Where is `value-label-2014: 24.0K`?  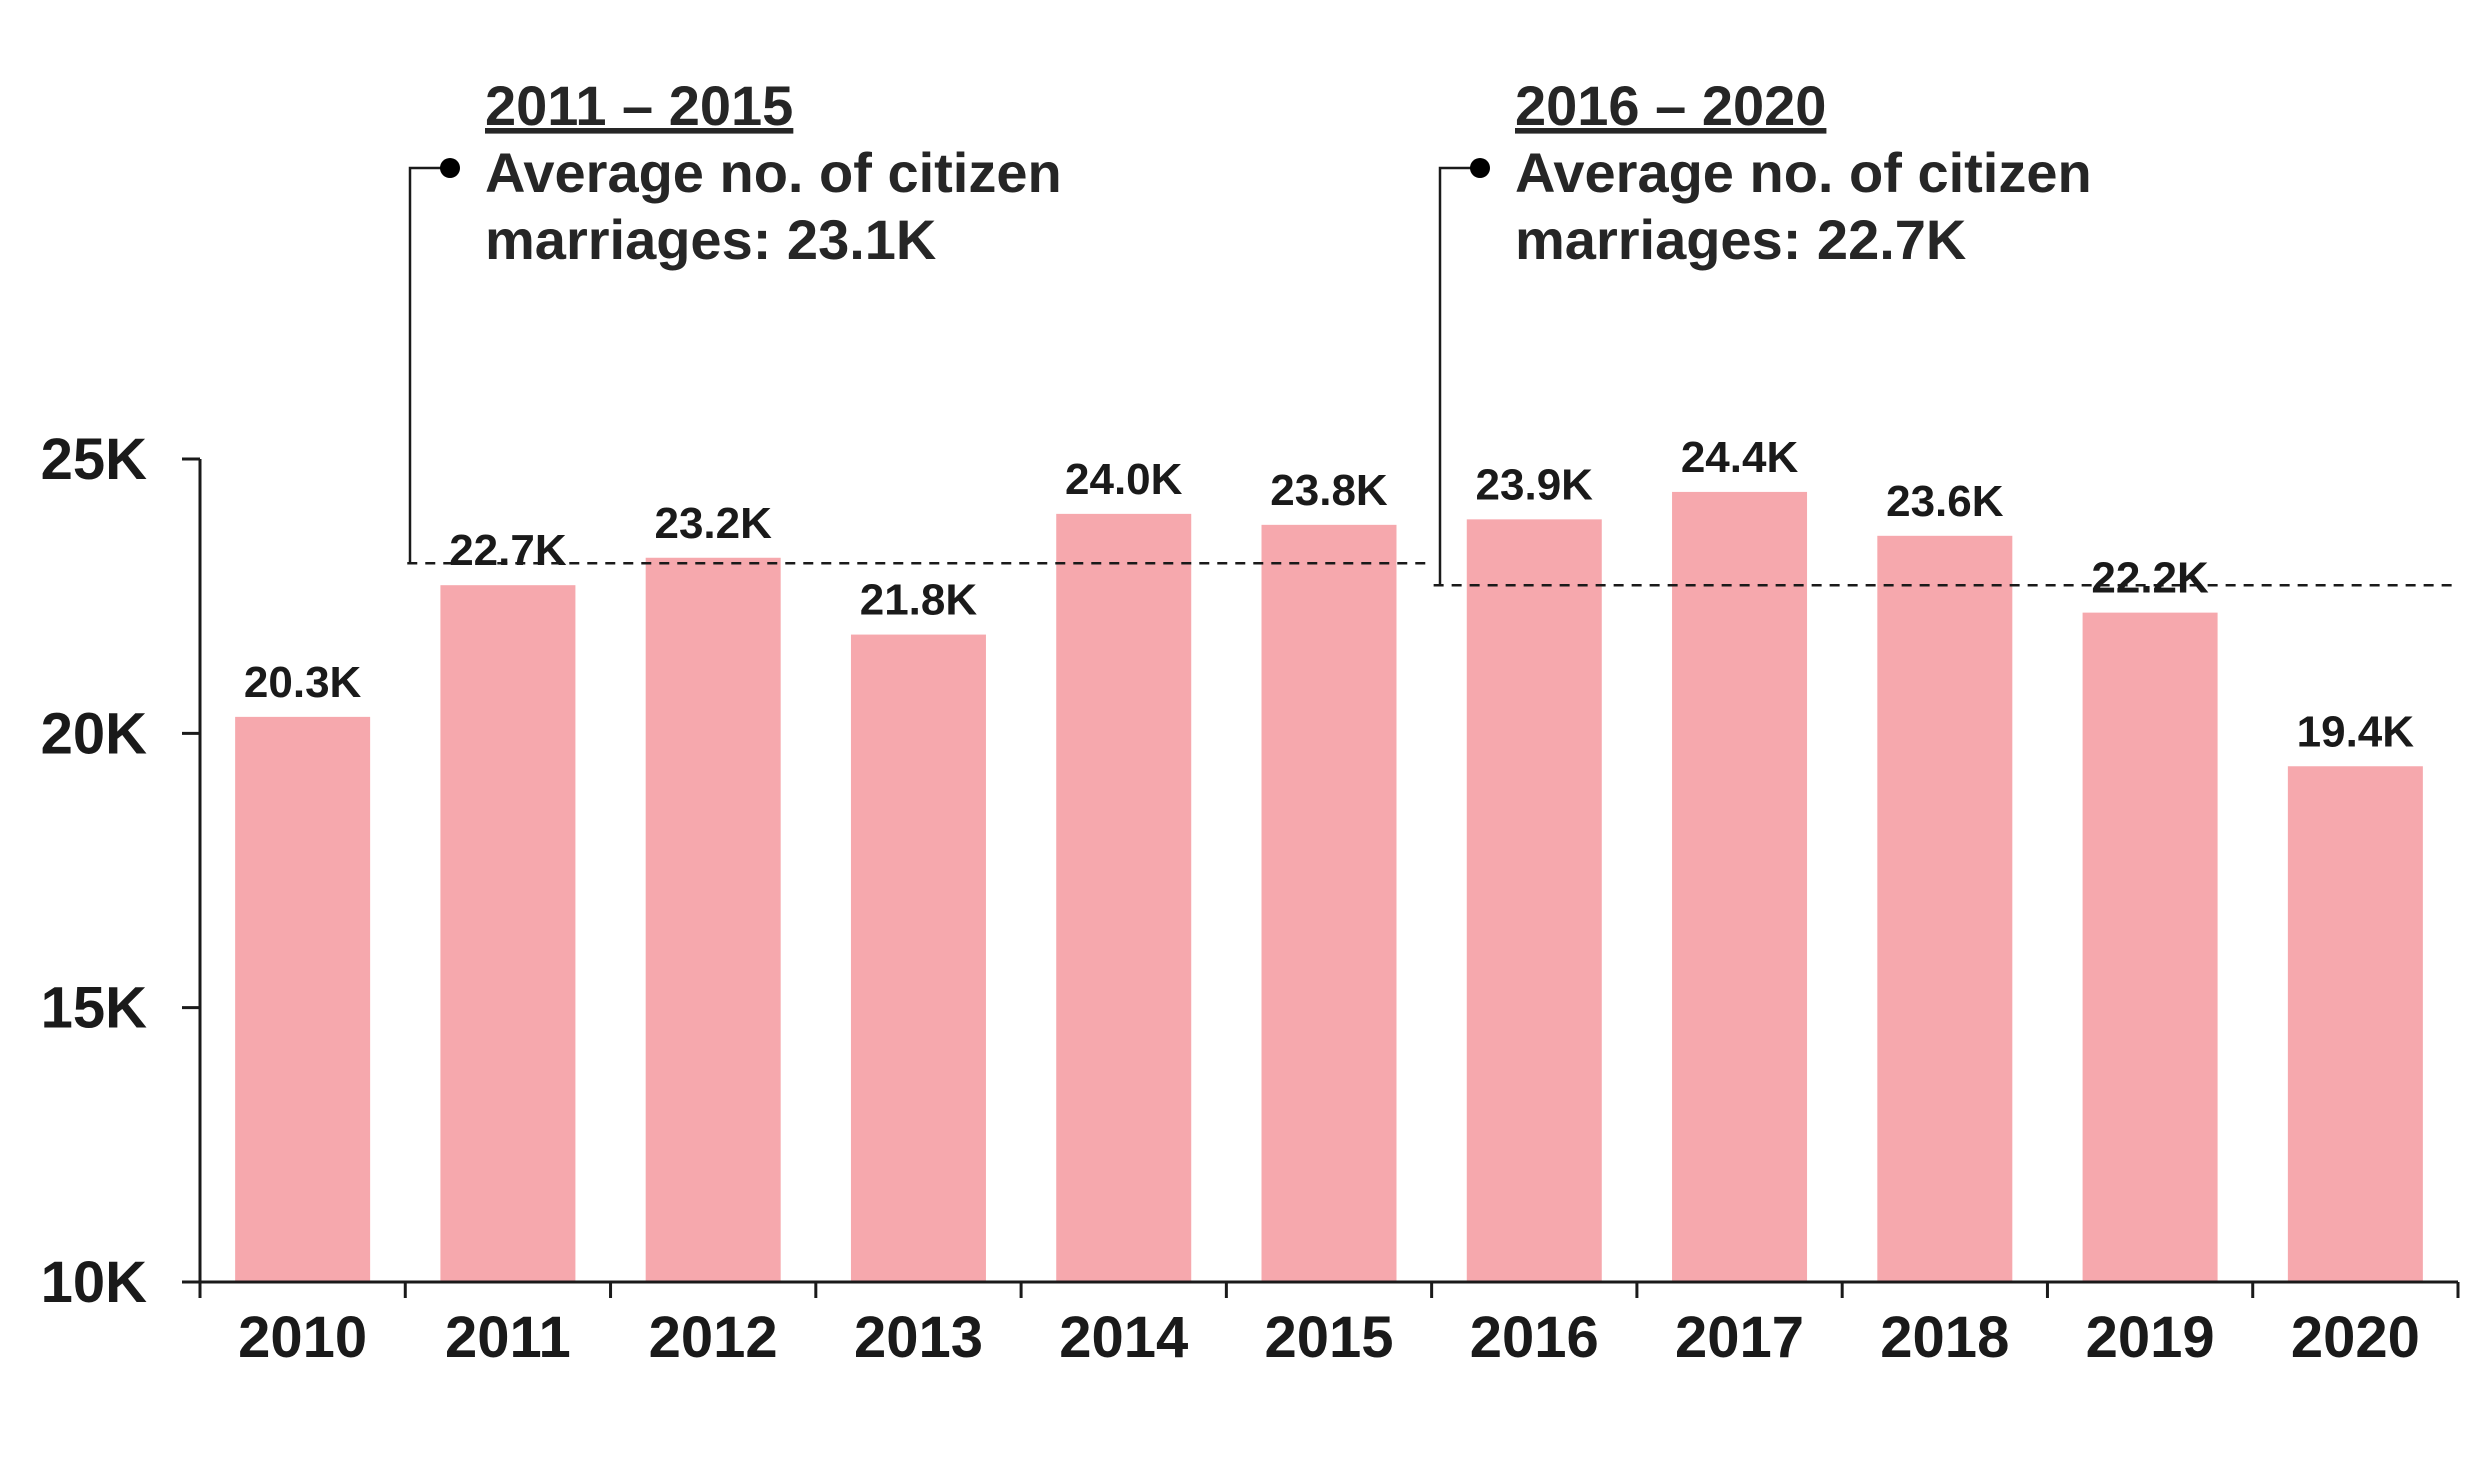
value-label-2014: 24.0K is located at coordinates (1124, 479).